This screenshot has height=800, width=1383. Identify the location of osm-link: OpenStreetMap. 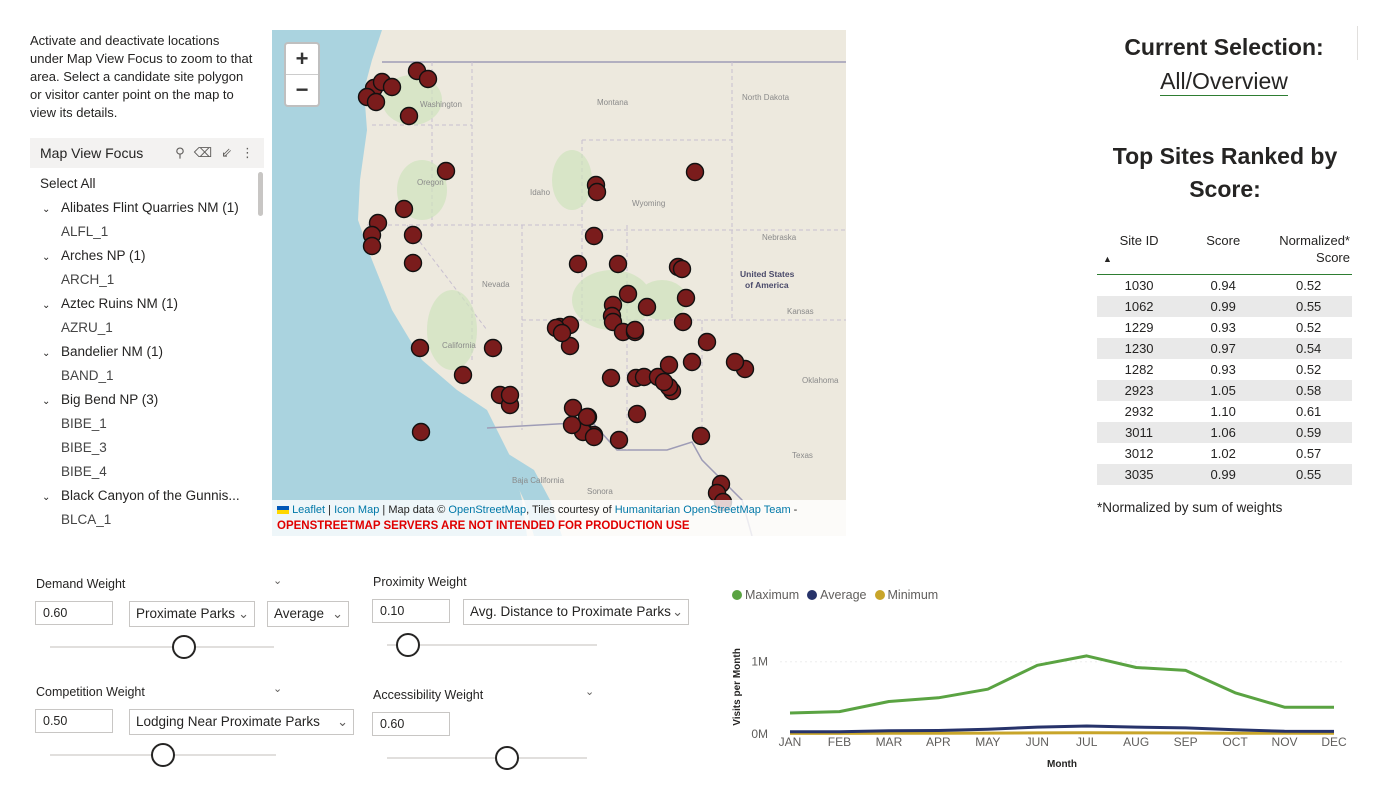
(487, 510).